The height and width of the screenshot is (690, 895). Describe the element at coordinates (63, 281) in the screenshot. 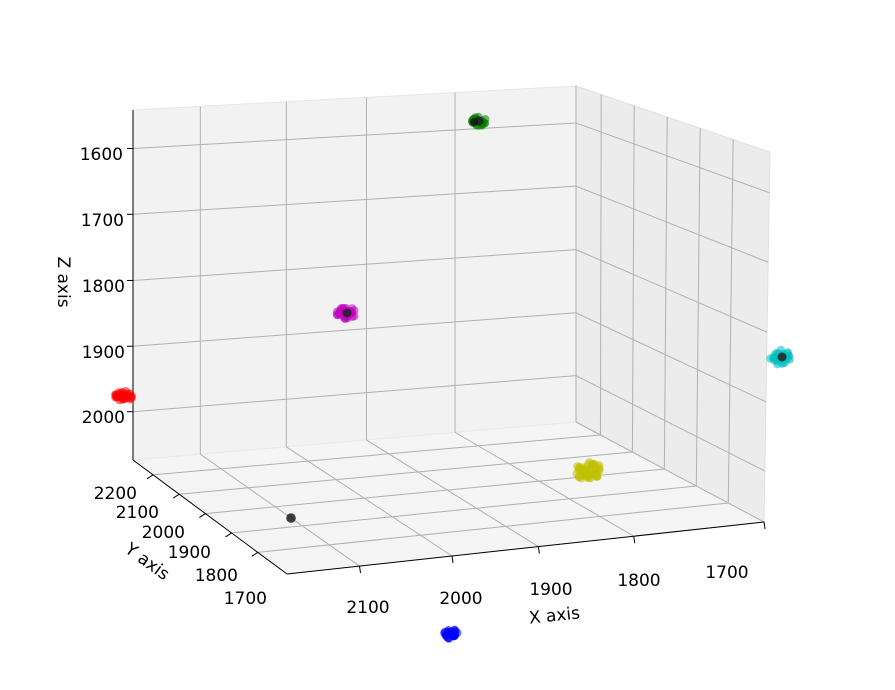

I see `z-axis-label: Z axis` at that location.